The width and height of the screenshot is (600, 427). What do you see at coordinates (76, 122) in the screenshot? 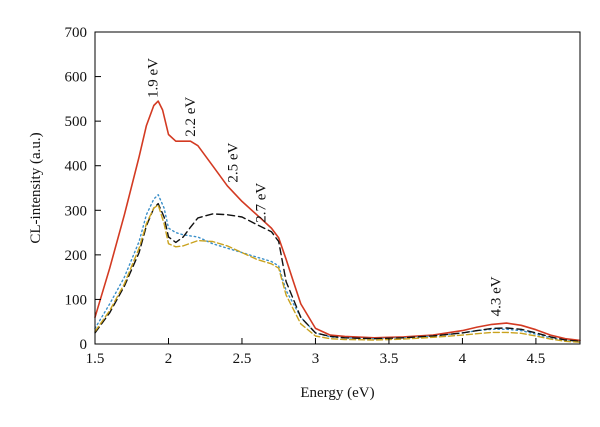
I see `y-tick-label: 500` at bounding box center [76, 122].